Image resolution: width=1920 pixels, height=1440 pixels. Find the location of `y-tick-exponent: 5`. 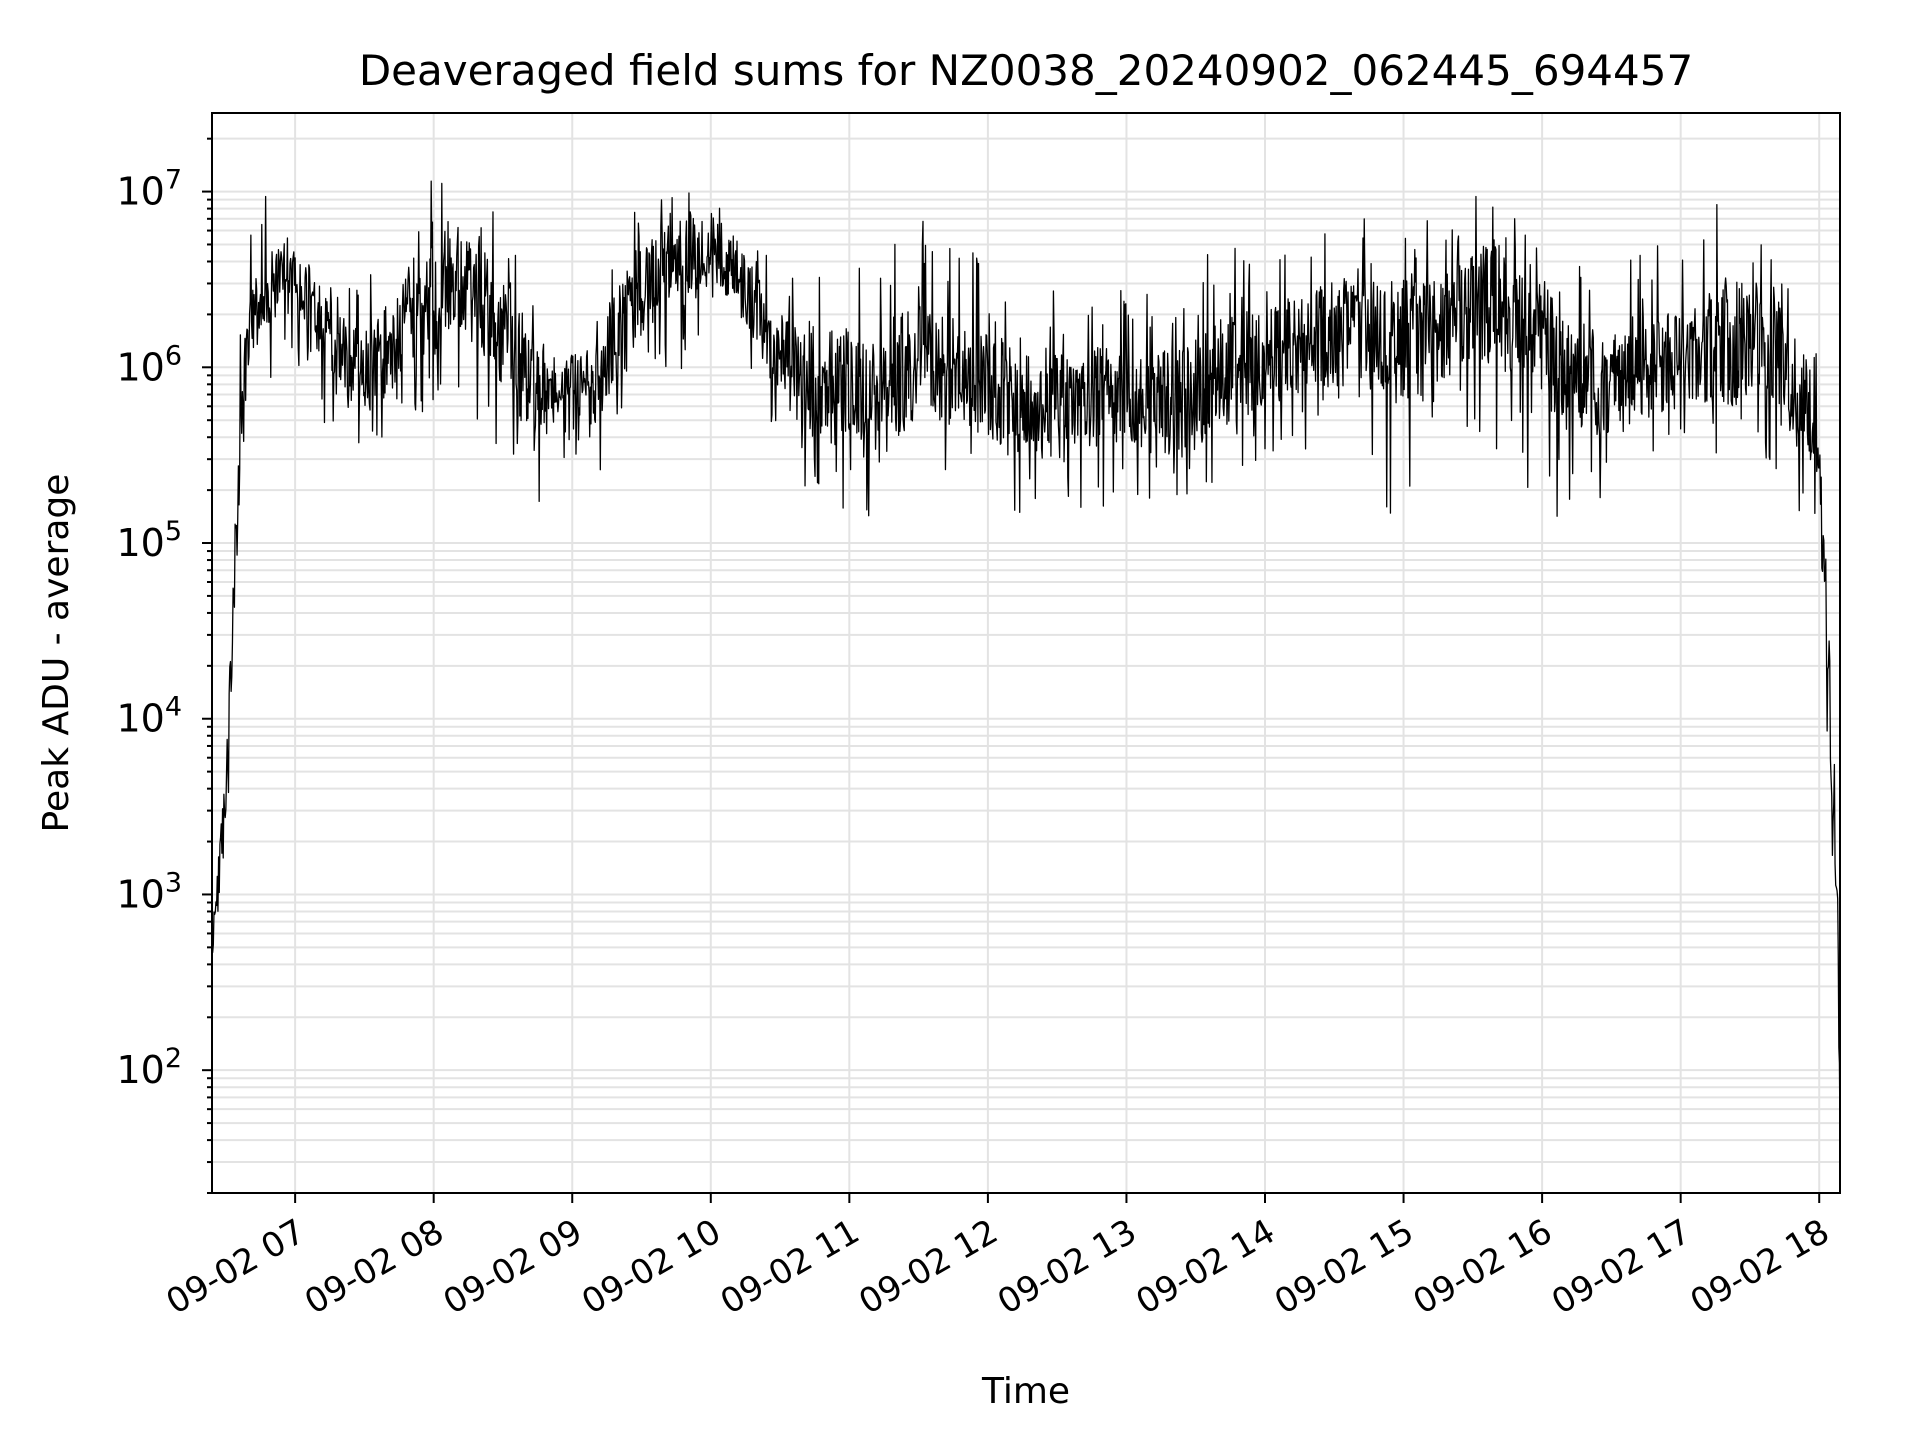

y-tick-exponent: 5 is located at coordinates (173, 531).